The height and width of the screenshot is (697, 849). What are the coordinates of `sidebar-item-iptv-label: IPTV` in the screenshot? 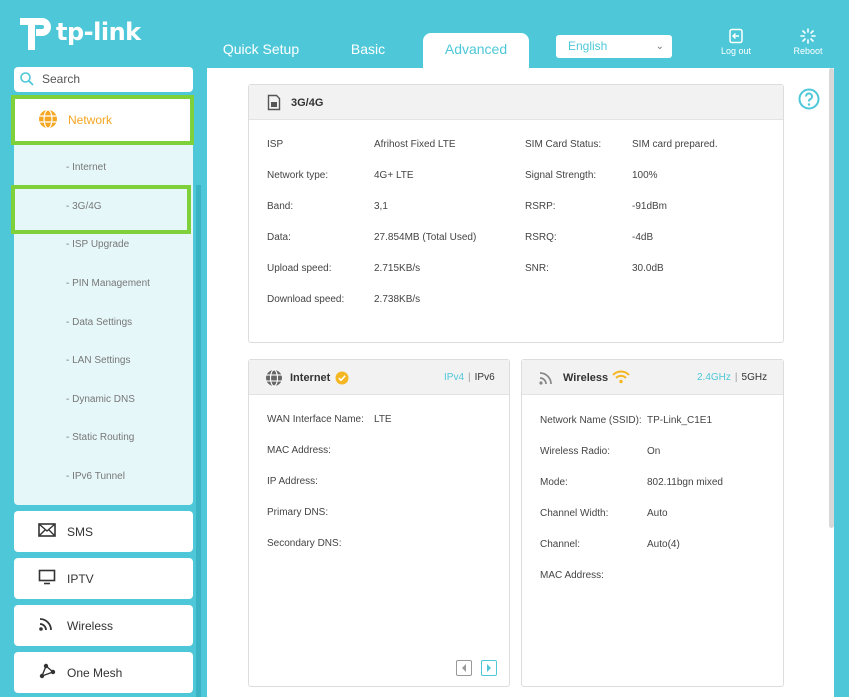 It's located at (80, 579).